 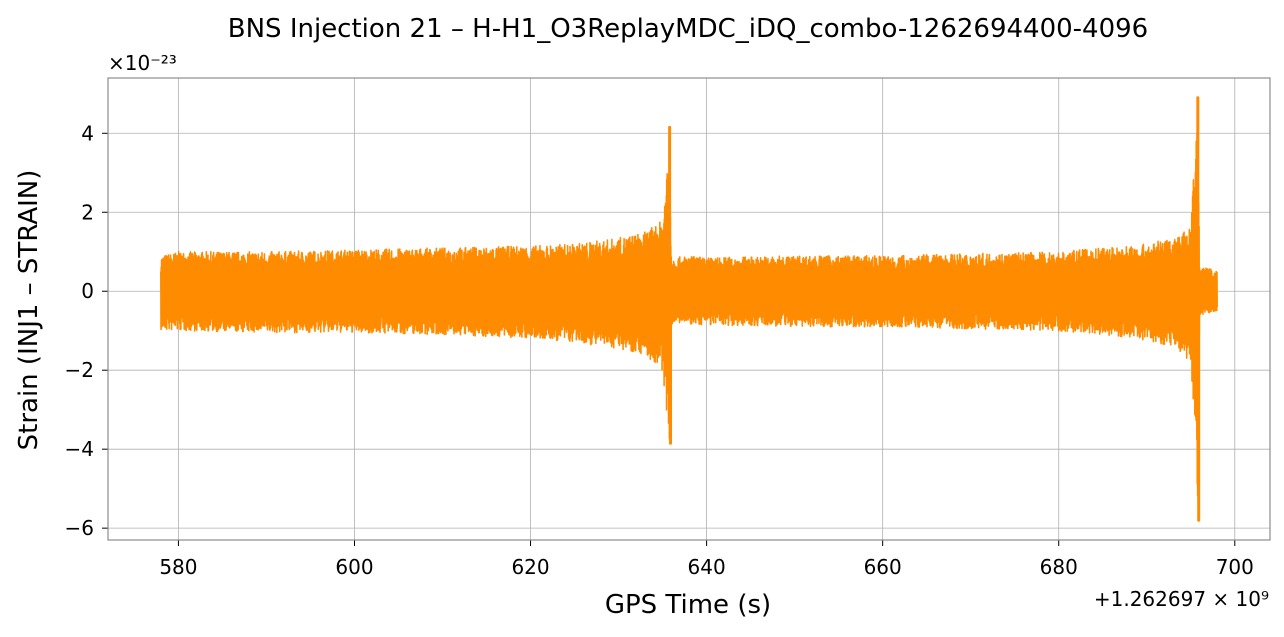 I want to click on y-tick-label: 0, so click(x=87, y=291).